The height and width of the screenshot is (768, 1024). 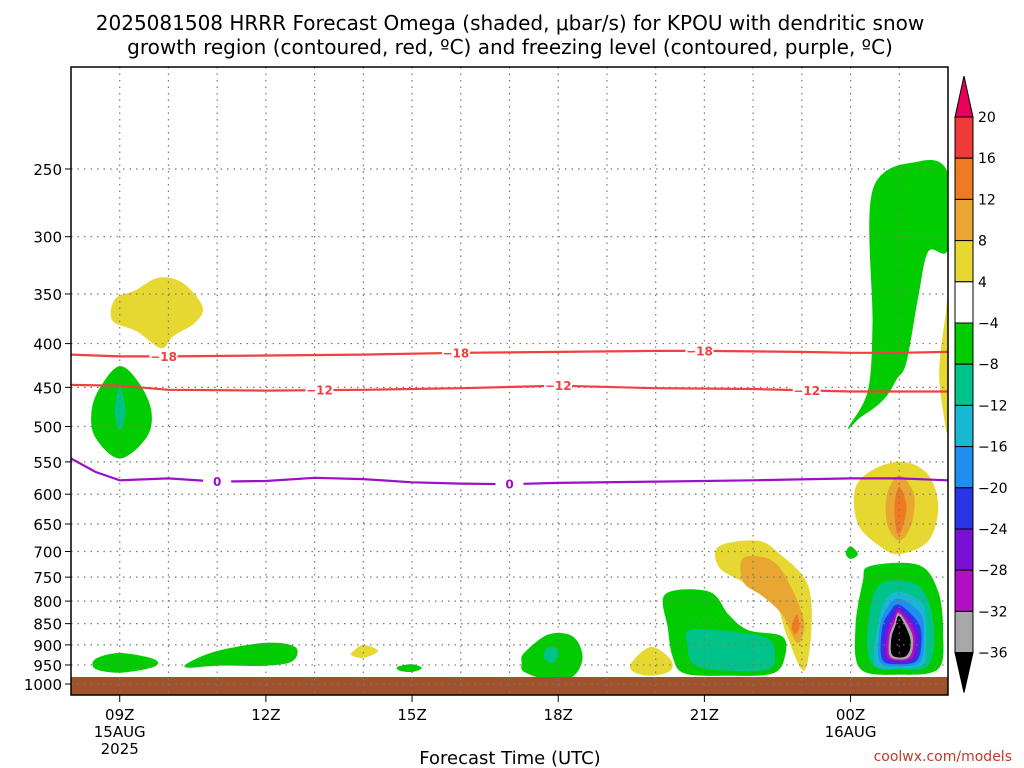 What do you see at coordinates (964, 96) in the screenshot?
I see `colorbar-swatch-top` at bounding box center [964, 96].